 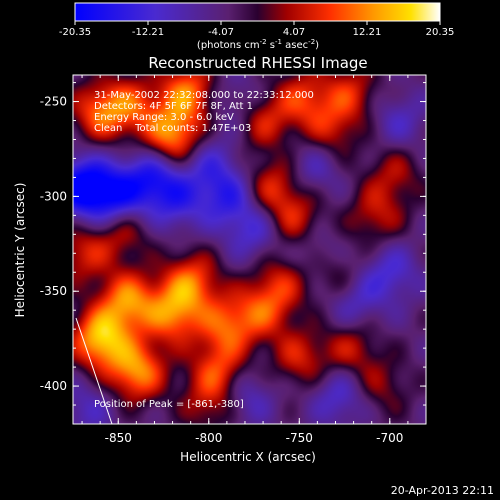 I want to click on annotation-total-counts: Clean Total counts: 1.47E+03, so click(x=172, y=128).